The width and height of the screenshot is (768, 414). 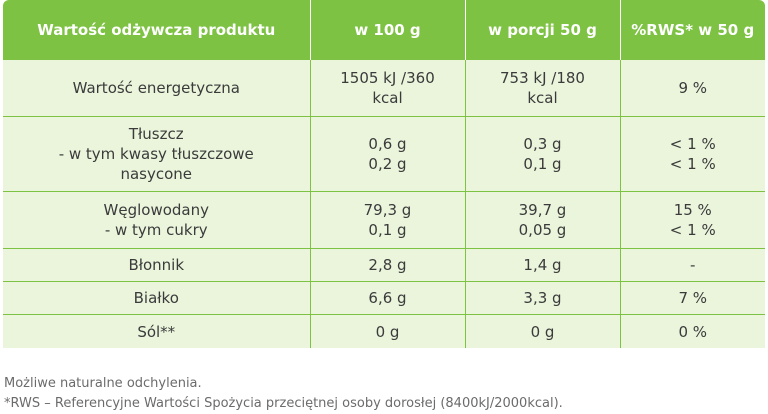 I want to click on value-per-100g: 0 g, so click(x=387, y=331).